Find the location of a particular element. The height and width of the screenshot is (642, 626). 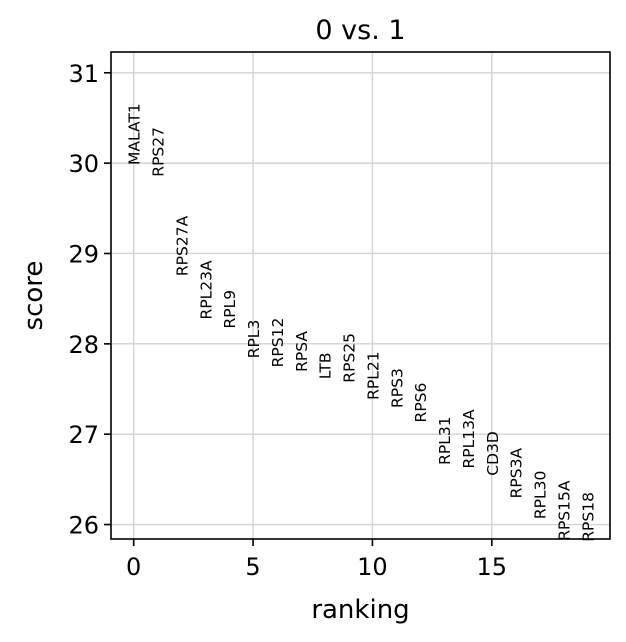

gene-point-label: RPL21 is located at coordinates (373, 375).